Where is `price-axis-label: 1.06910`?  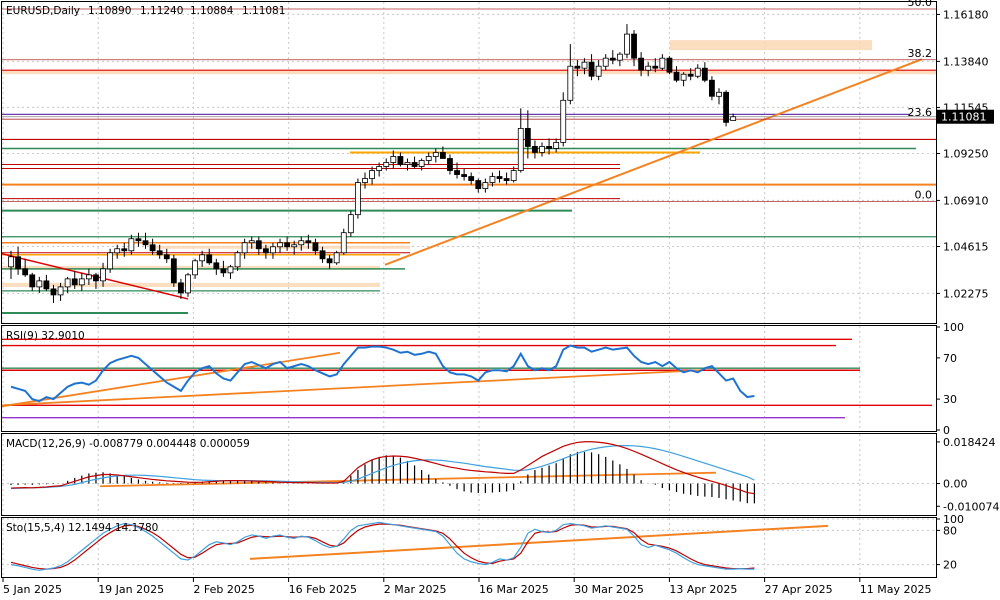 price-axis-label: 1.06910 is located at coordinates (966, 200).